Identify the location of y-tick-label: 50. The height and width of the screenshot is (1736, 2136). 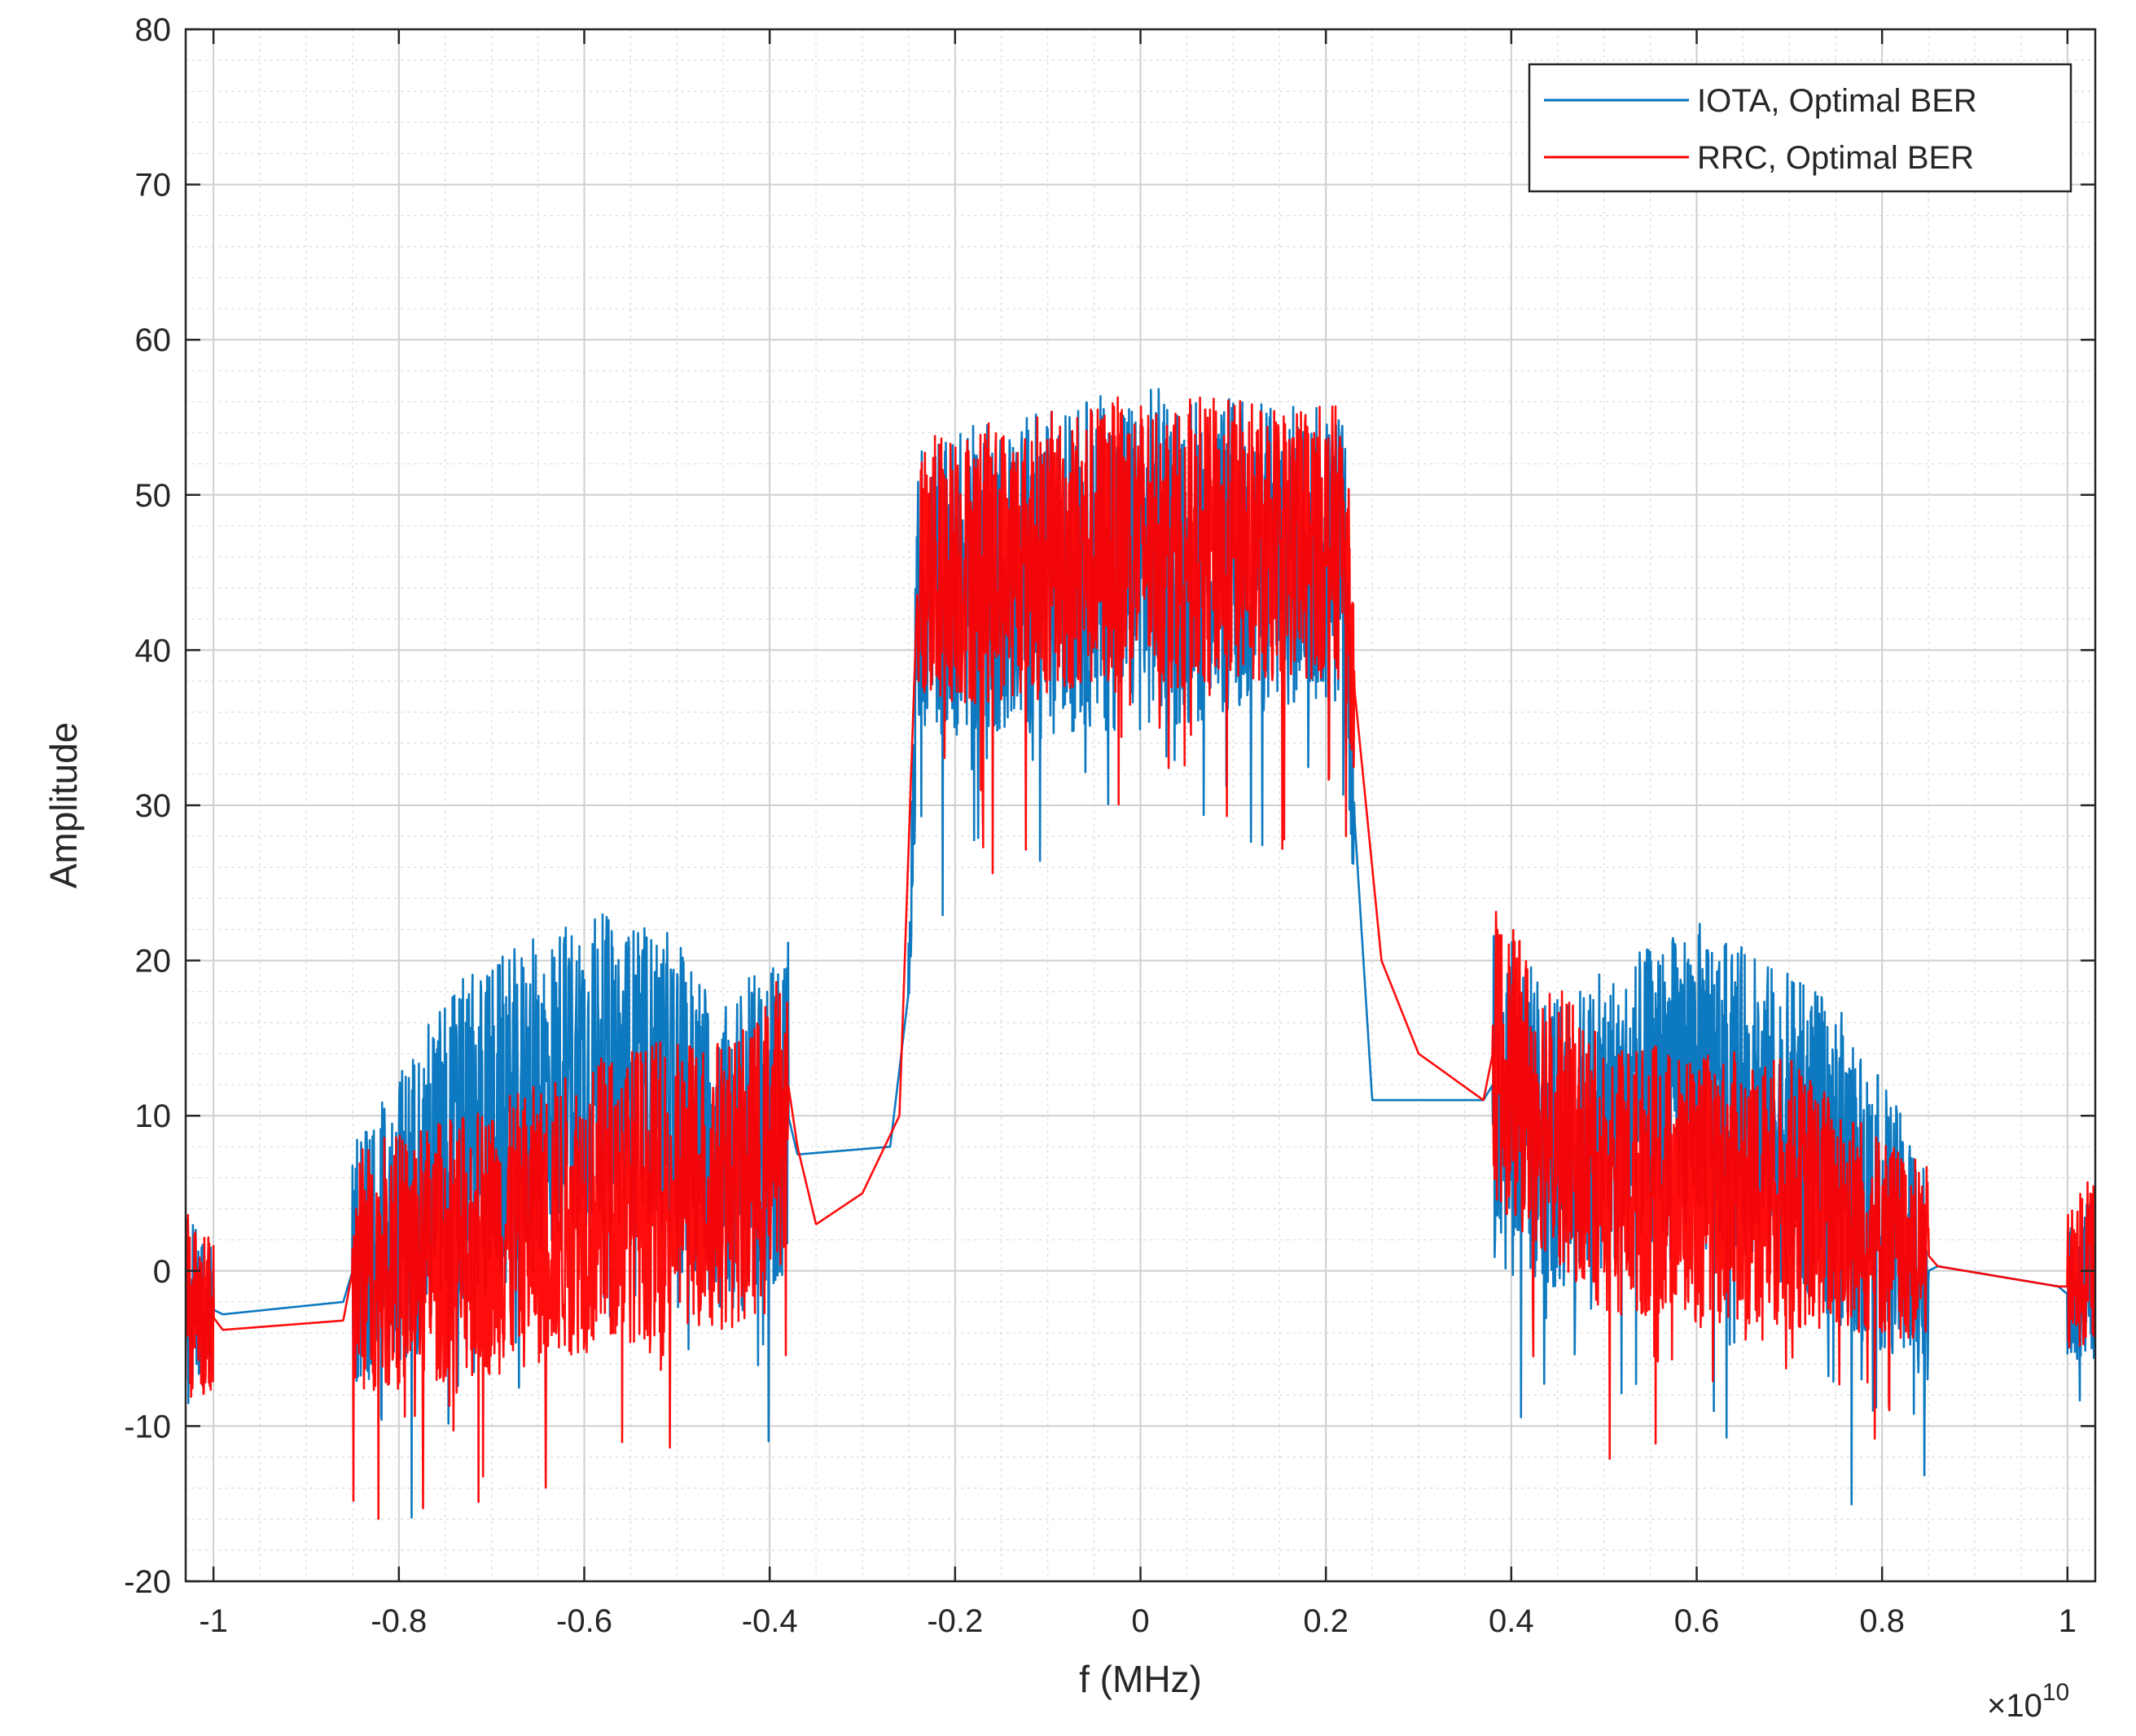
(153, 496).